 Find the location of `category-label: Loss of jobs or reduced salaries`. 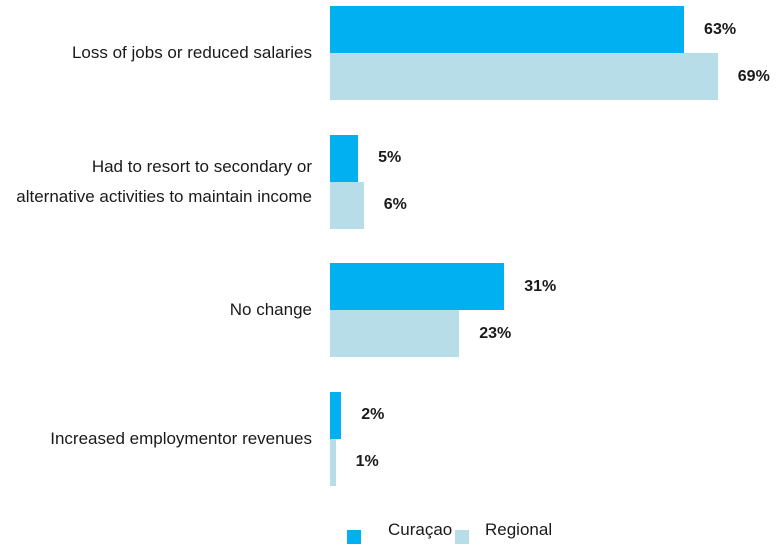

category-label: Loss of jobs or reduced salaries is located at coordinates (161, 53).